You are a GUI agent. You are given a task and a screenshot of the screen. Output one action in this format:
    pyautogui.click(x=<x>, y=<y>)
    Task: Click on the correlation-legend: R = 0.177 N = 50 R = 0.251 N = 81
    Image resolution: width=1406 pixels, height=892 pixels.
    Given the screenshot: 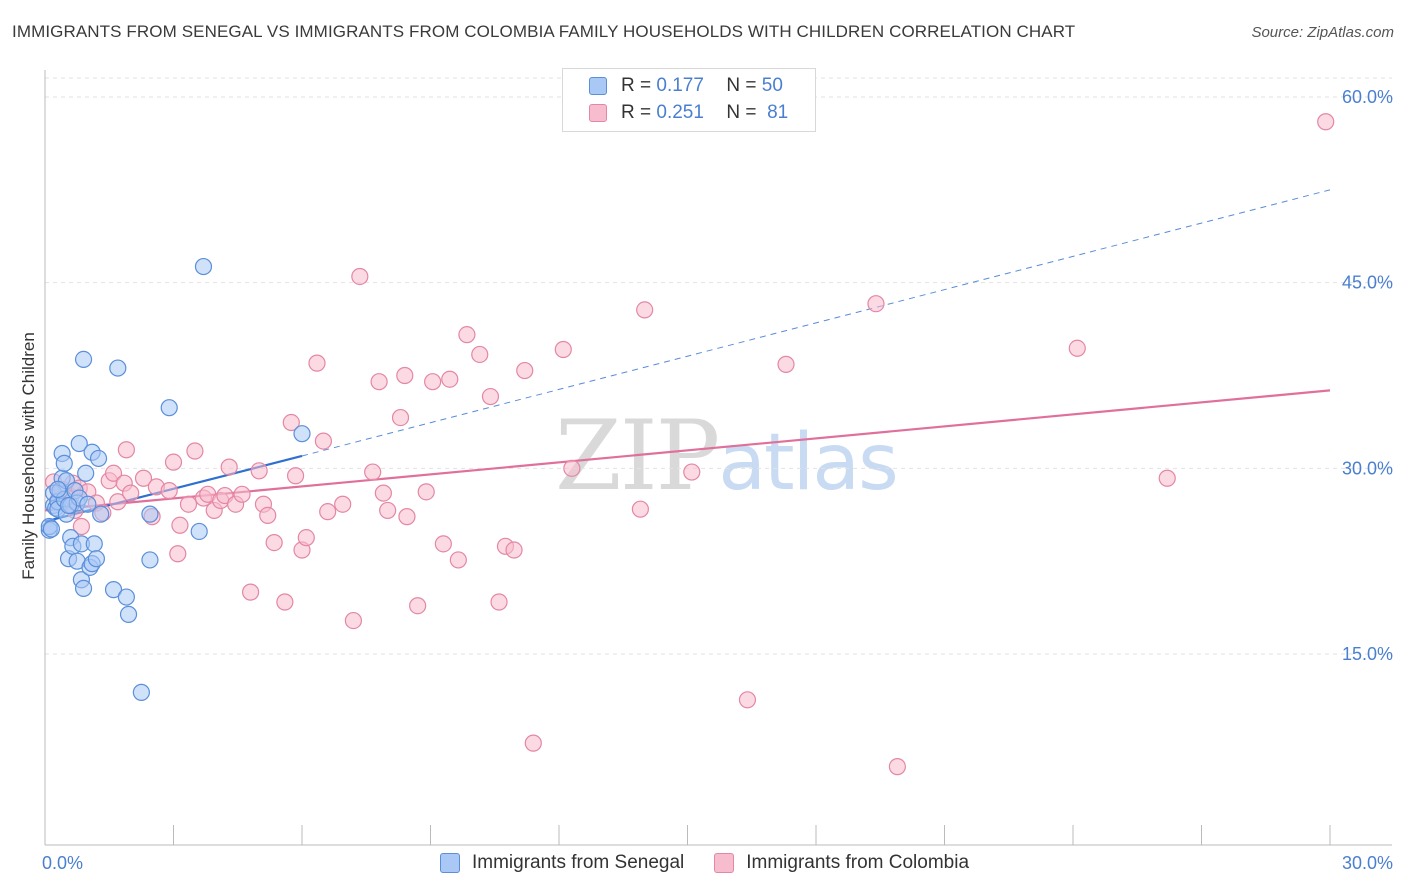 What is the action you would take?
    pyautogui.click(x=689, y=100)
    